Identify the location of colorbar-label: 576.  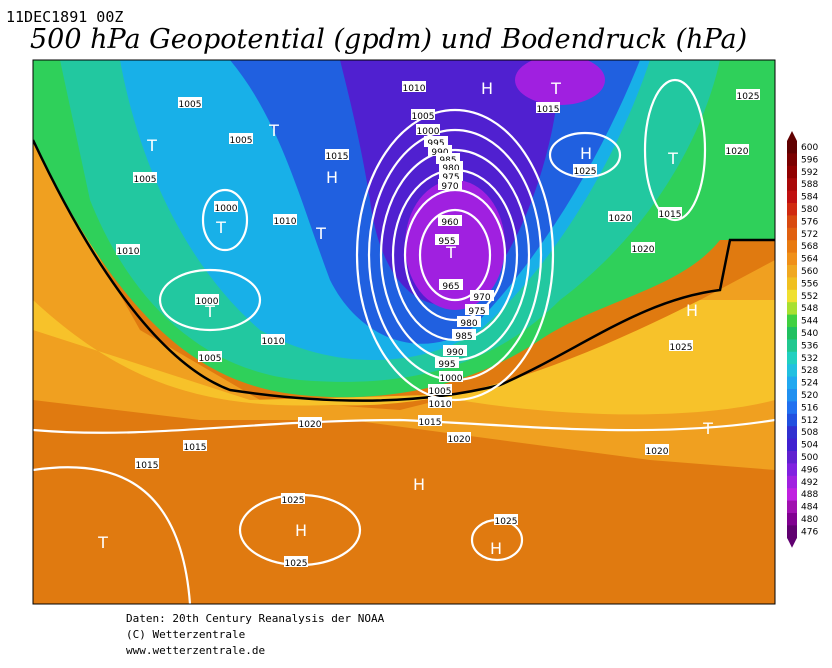
(809, 222).